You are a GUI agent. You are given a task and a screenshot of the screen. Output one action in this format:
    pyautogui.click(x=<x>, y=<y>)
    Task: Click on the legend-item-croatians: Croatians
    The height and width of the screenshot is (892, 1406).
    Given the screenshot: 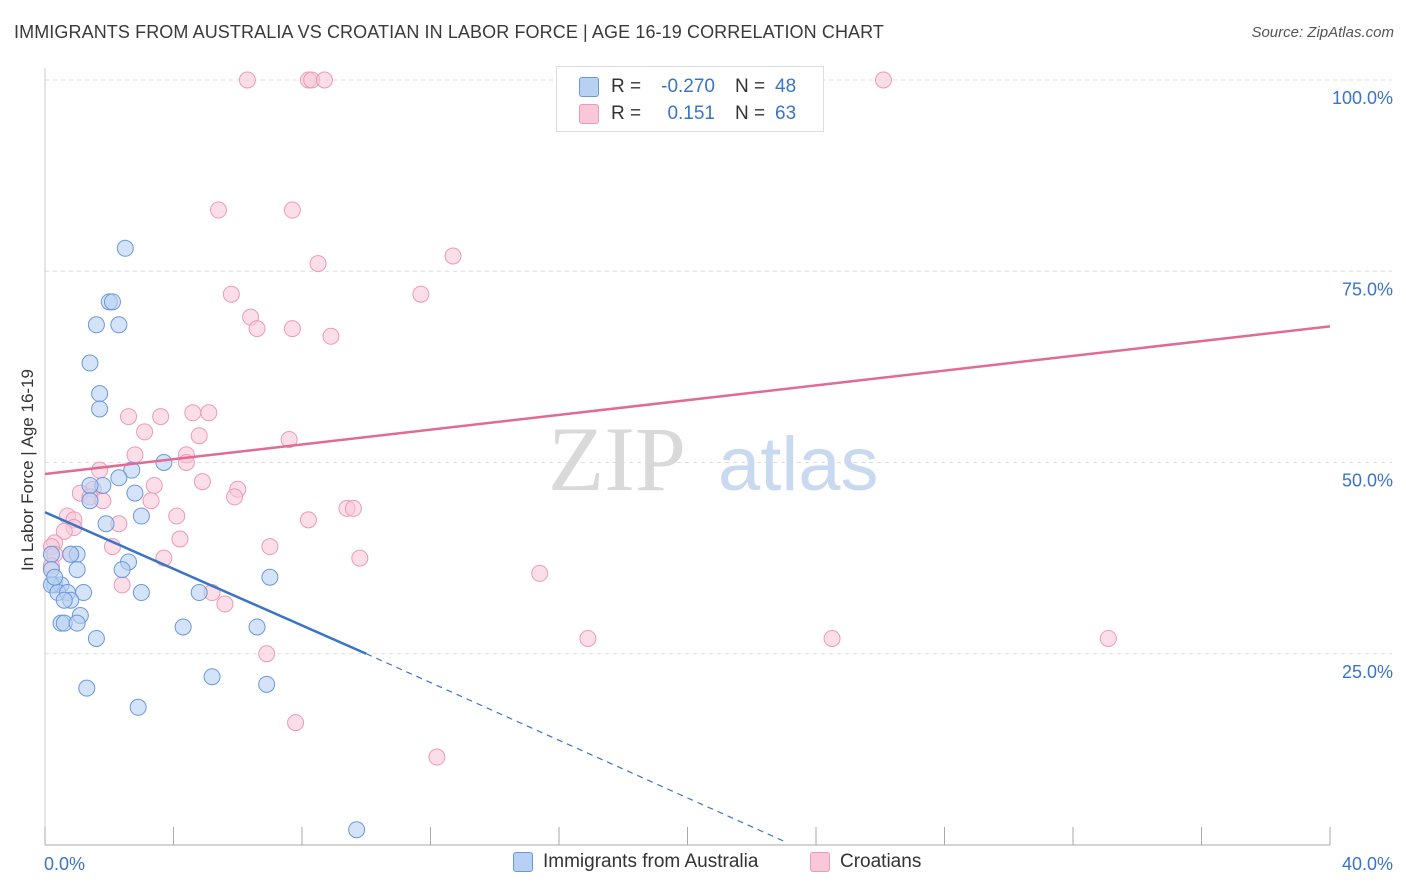 What is the action you would take?
    pyautogui.click(x=865, y=862)
    